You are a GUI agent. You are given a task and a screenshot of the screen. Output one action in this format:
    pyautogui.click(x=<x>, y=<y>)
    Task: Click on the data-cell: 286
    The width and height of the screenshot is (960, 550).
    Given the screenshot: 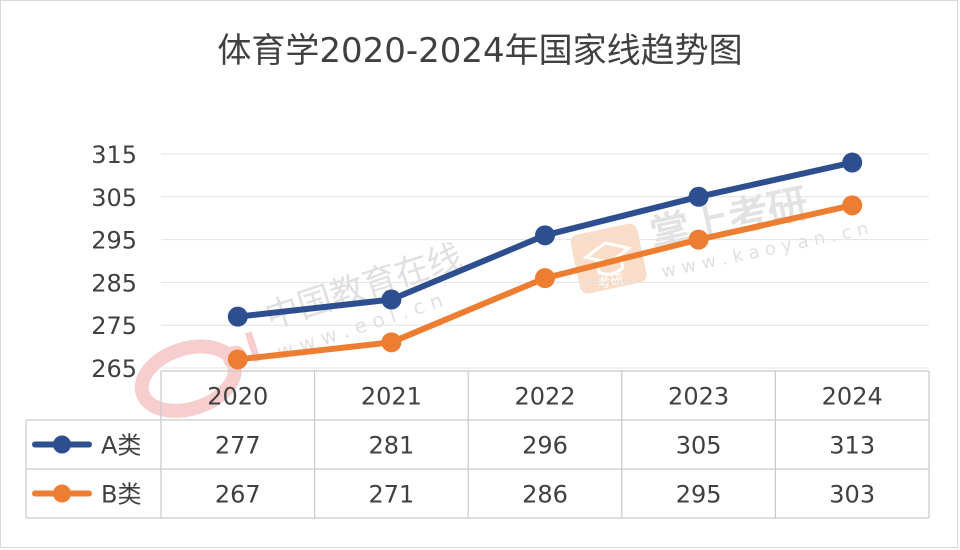 What is the action you would take?
    pyautogui.click(x=545, y=495)
    